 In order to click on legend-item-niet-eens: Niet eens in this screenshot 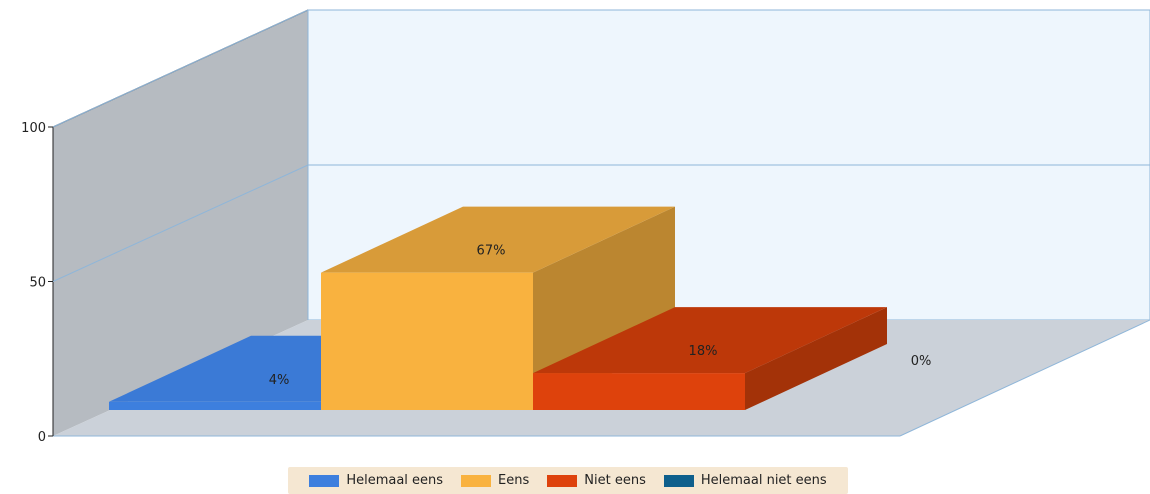, I will do `click(596, 480)`.